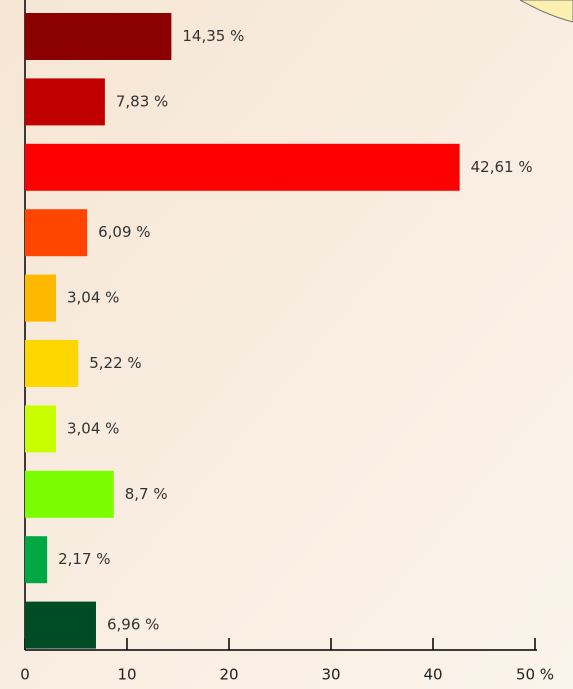 The height and width of the screenshot is (689, 573). What do you see at coordinates (502, 167) in the screenshot?
I see `value-label: 42,61 %` at bounding box center [502, 167].